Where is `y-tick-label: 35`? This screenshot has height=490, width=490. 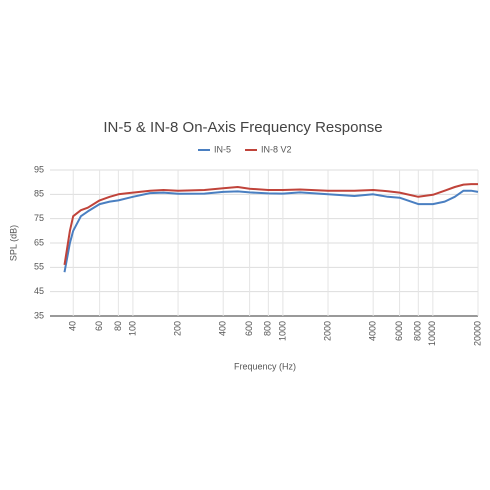
y-tick-label: 35 is located at coordinates (39, 315).